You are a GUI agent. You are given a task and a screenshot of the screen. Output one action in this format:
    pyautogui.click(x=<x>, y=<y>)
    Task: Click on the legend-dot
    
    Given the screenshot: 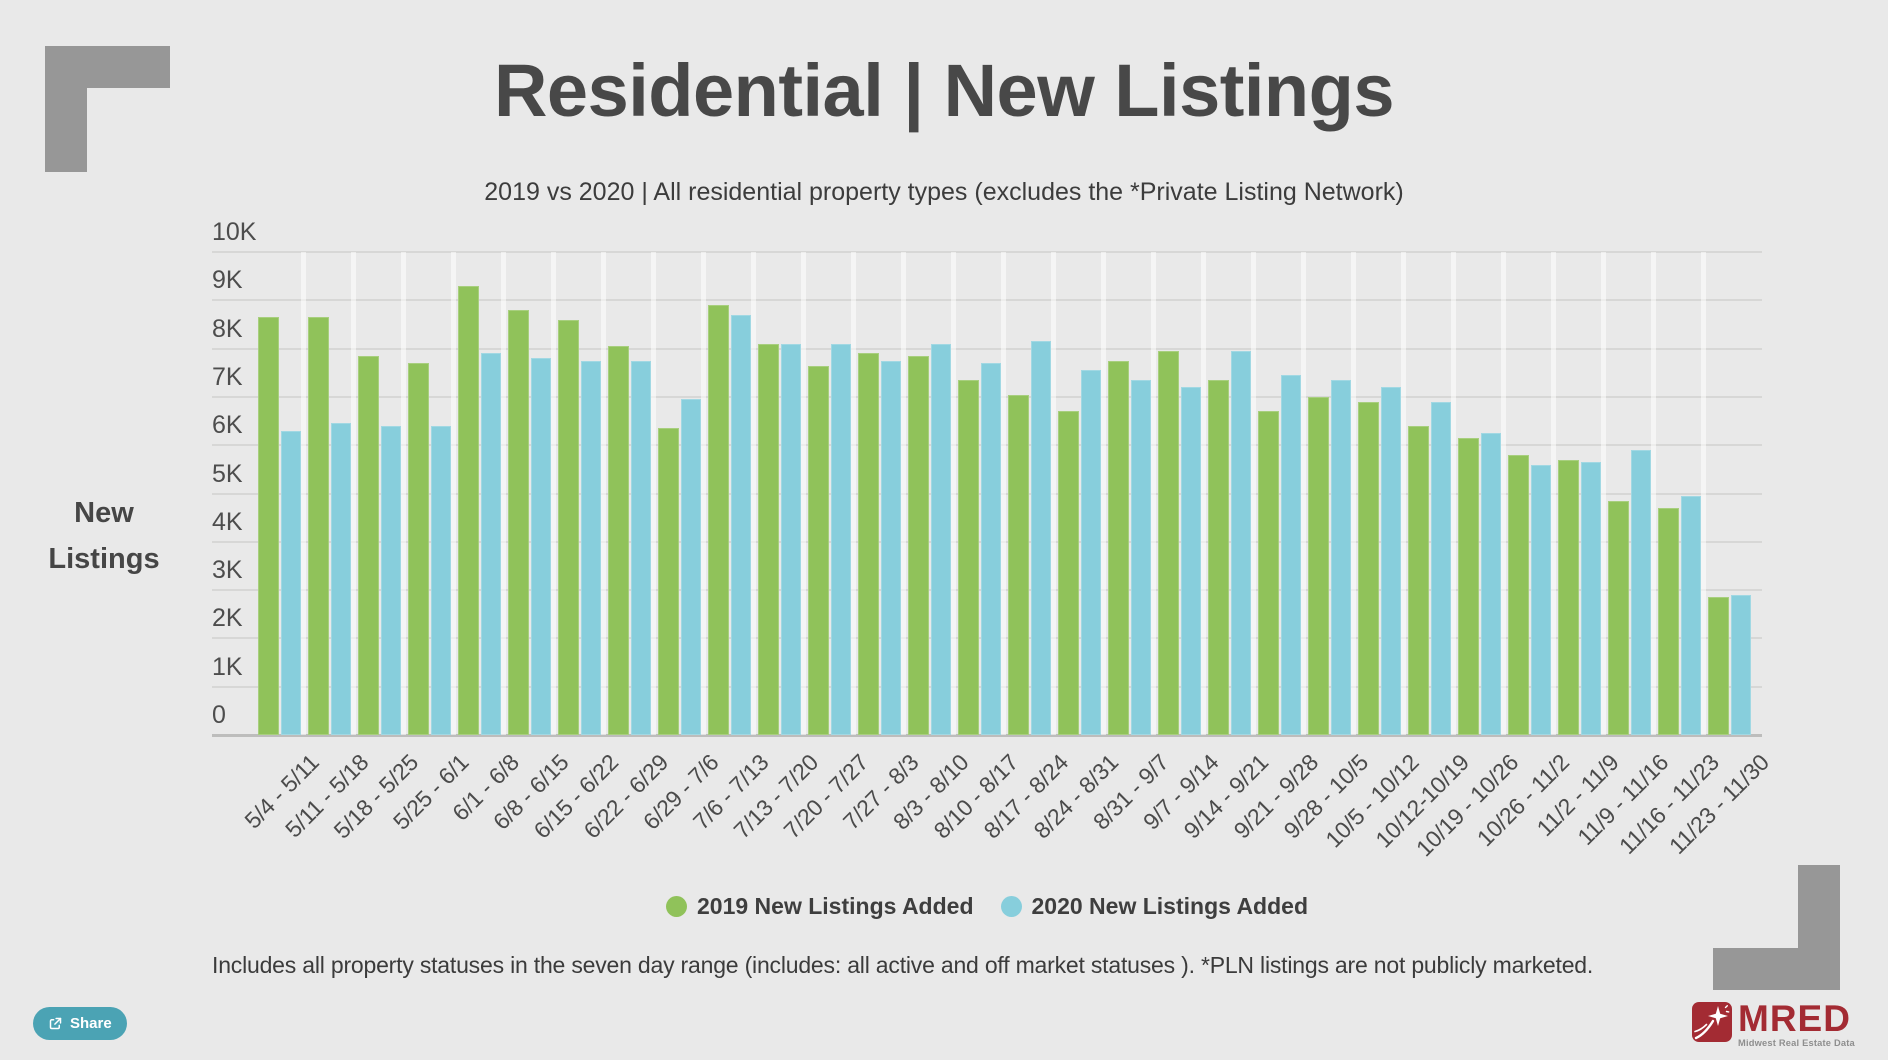 What is the action you would take?
    pyautogui.click(x=676, y=906)
    